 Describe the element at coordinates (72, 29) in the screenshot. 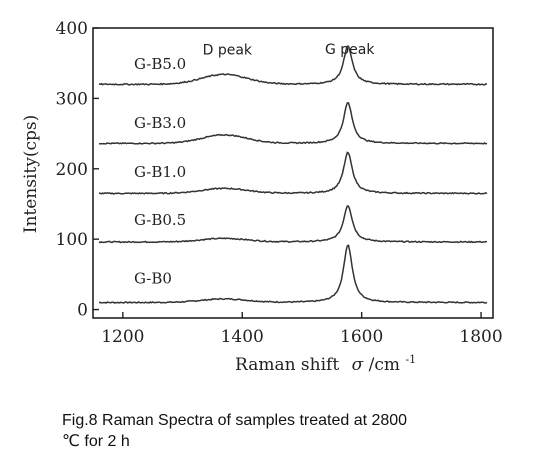

I see `y-tick-label: 400` at that location.